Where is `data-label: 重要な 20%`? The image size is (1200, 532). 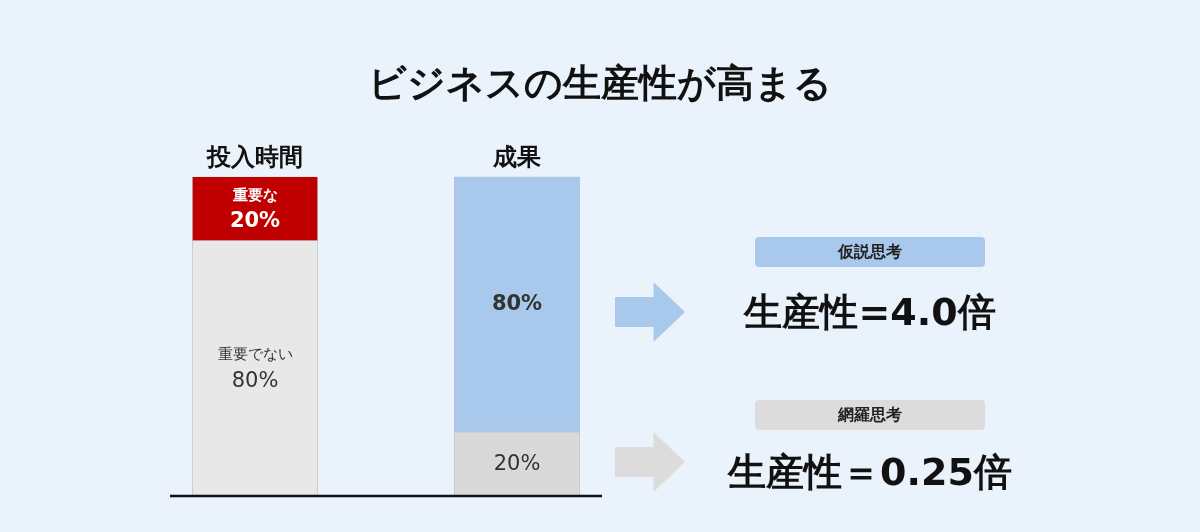
data-label: 重要な 20% is located at coordinates (255, 209).